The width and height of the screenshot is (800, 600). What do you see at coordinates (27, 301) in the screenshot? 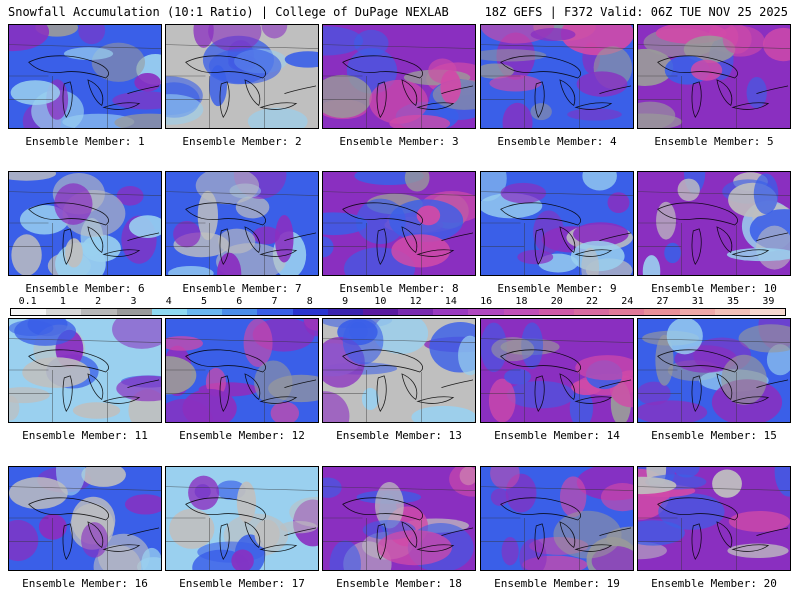
I see `colorbar-tick-label: 0.1` at bounding box center [27, 301].